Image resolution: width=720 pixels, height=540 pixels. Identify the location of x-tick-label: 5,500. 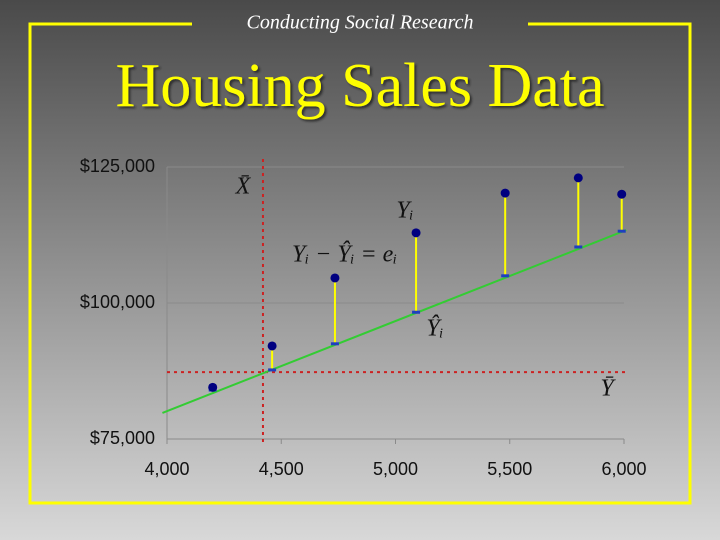
(509, 469).